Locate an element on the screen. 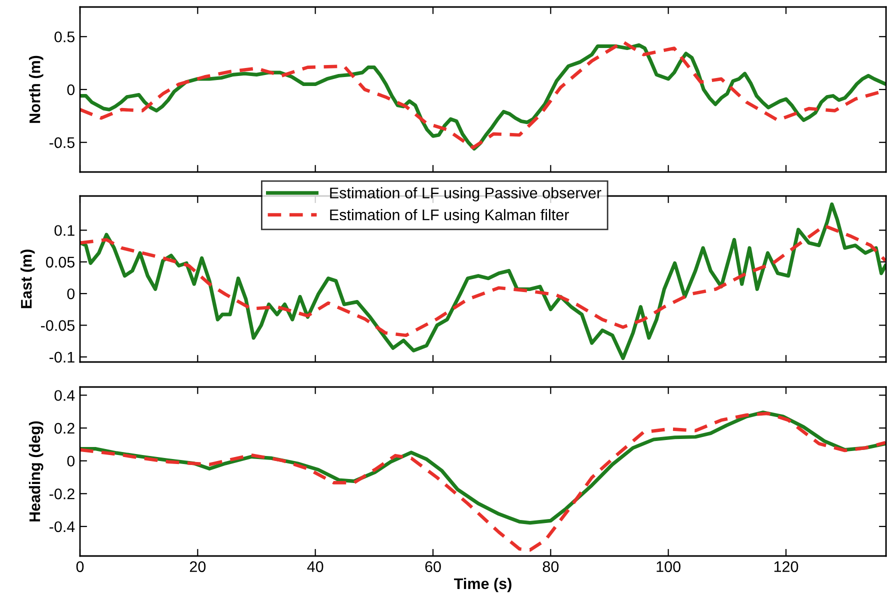  x-tick-label: 40 is located at coordinates (315, 566).